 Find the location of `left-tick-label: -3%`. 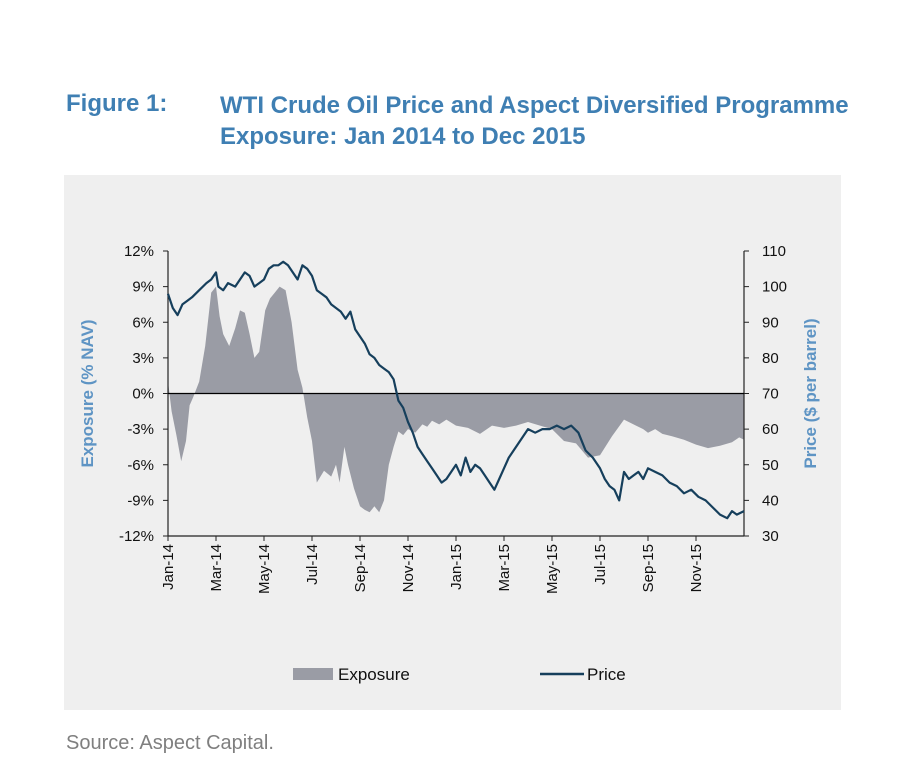

left-tick-label: -3% is located at coordinates (140, 429).